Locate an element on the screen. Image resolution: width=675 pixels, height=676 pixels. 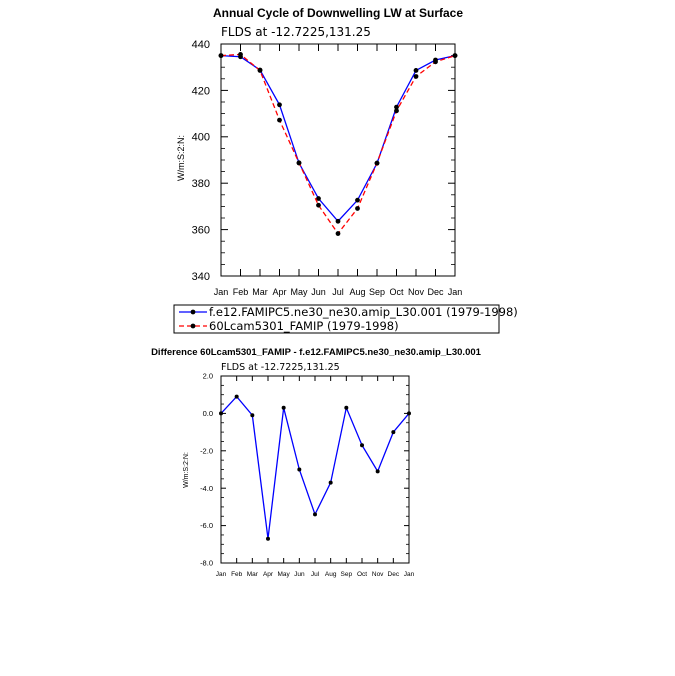
bot-y-tick-label: 0.0 is located at coordinates (208, 413).